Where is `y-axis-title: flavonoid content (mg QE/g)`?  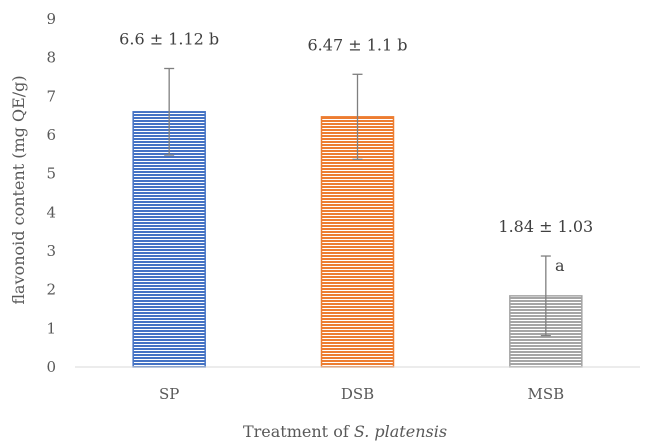
y-axis-title: flavonoid content (mg QE/g) is located at coordinates (18, 189).